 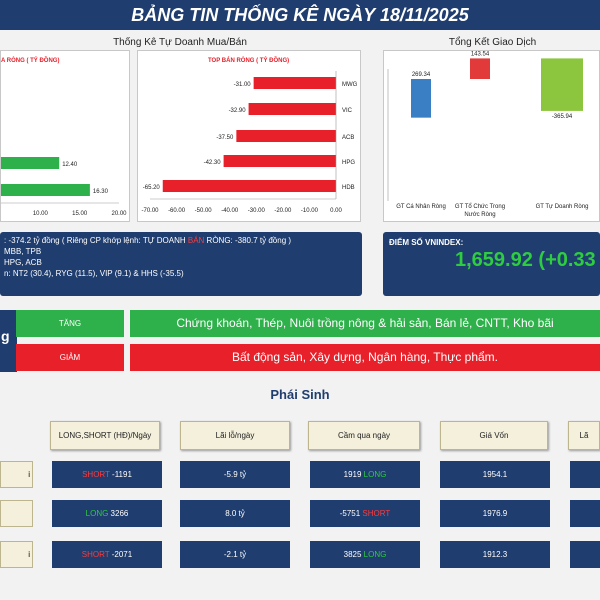 I want to click on top-buy-x-tick-2: 15.00, so click(x=80, y=214).